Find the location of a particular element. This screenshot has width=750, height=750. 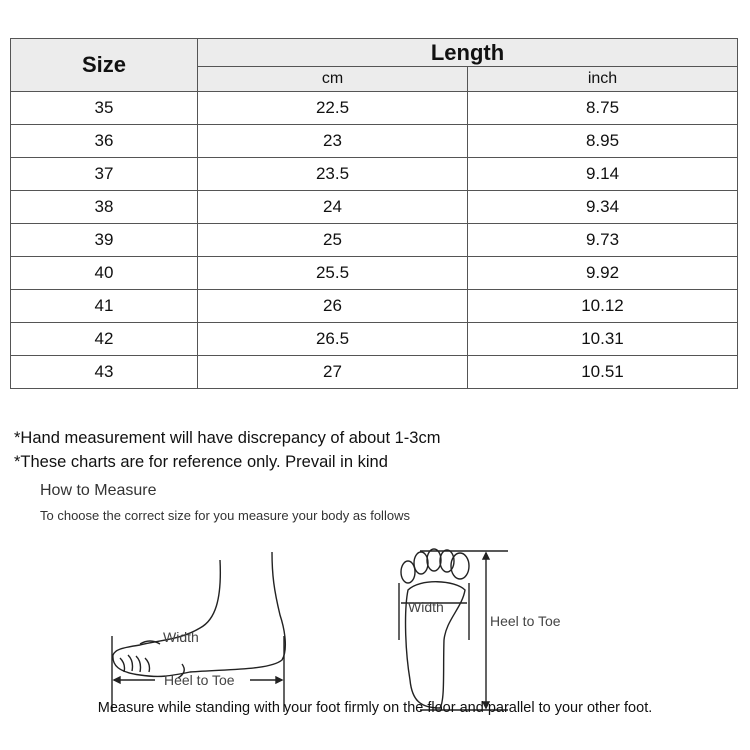

cell-cm: 23 is located at coordinates (332, 141).